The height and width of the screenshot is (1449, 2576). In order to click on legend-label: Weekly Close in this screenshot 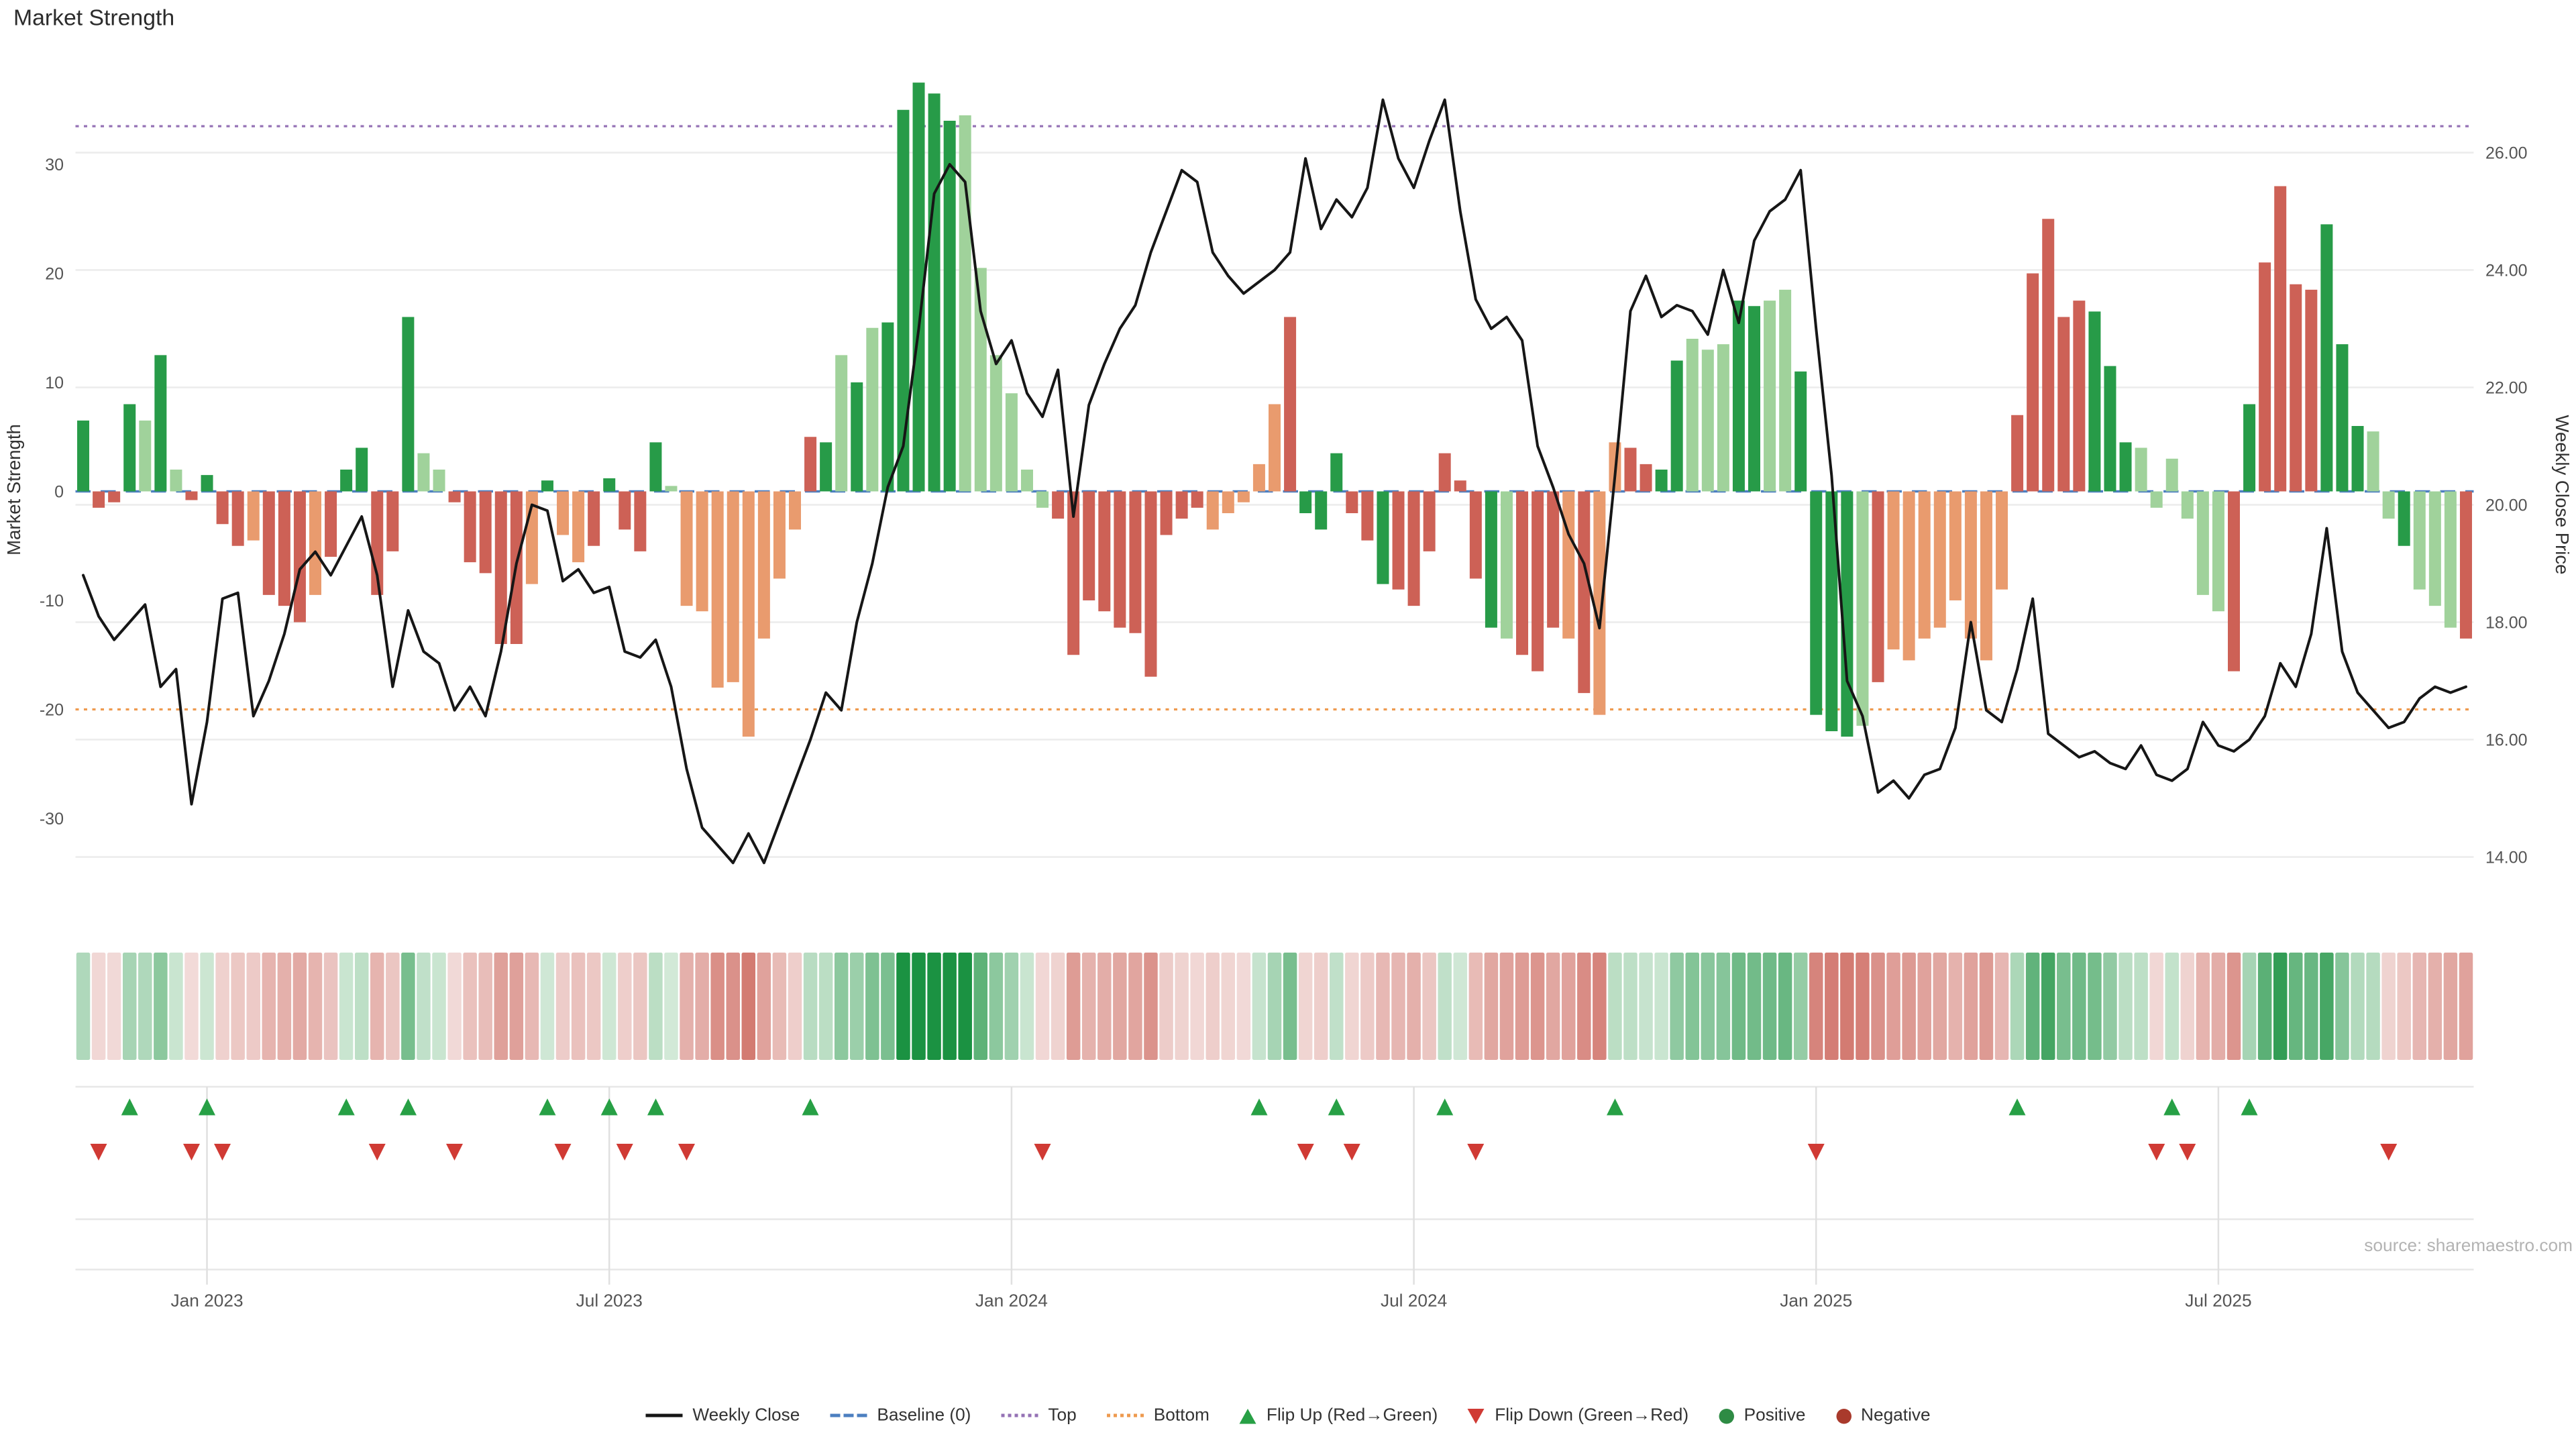, I will do `click(746, 1415)`.